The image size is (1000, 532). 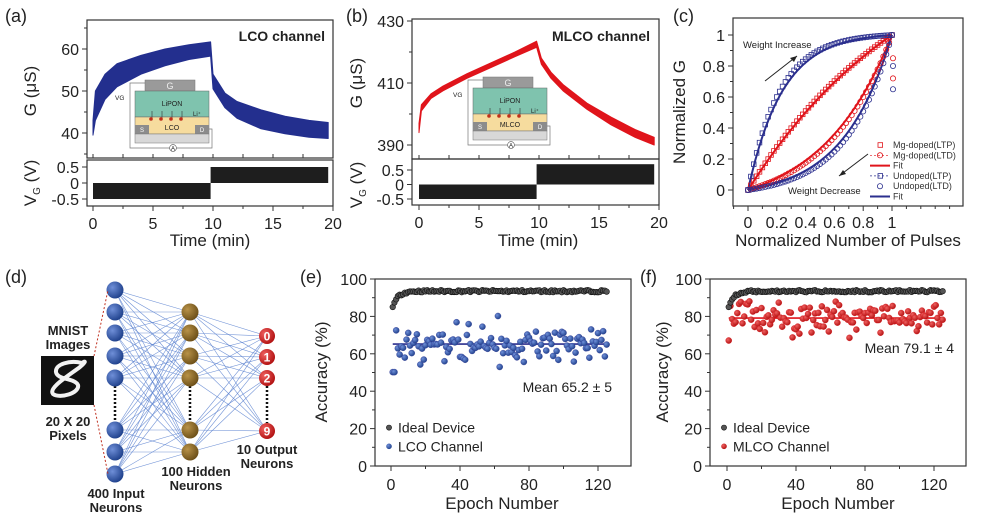 What do you see at coordinates (358, 185) in the screenshot?
I see `vg-axis-label: VG (V)` at bounding box center [358, 185].